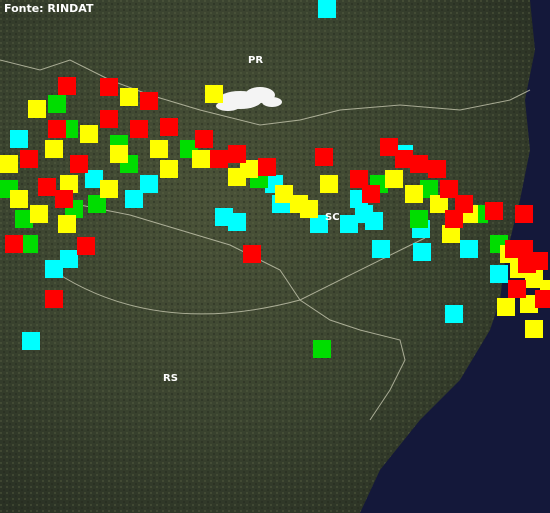 The height and width of the screenshot is (513, 550). Describe the element at coordinates (249, 99) in the screenshot. I see `cloud` at that location.